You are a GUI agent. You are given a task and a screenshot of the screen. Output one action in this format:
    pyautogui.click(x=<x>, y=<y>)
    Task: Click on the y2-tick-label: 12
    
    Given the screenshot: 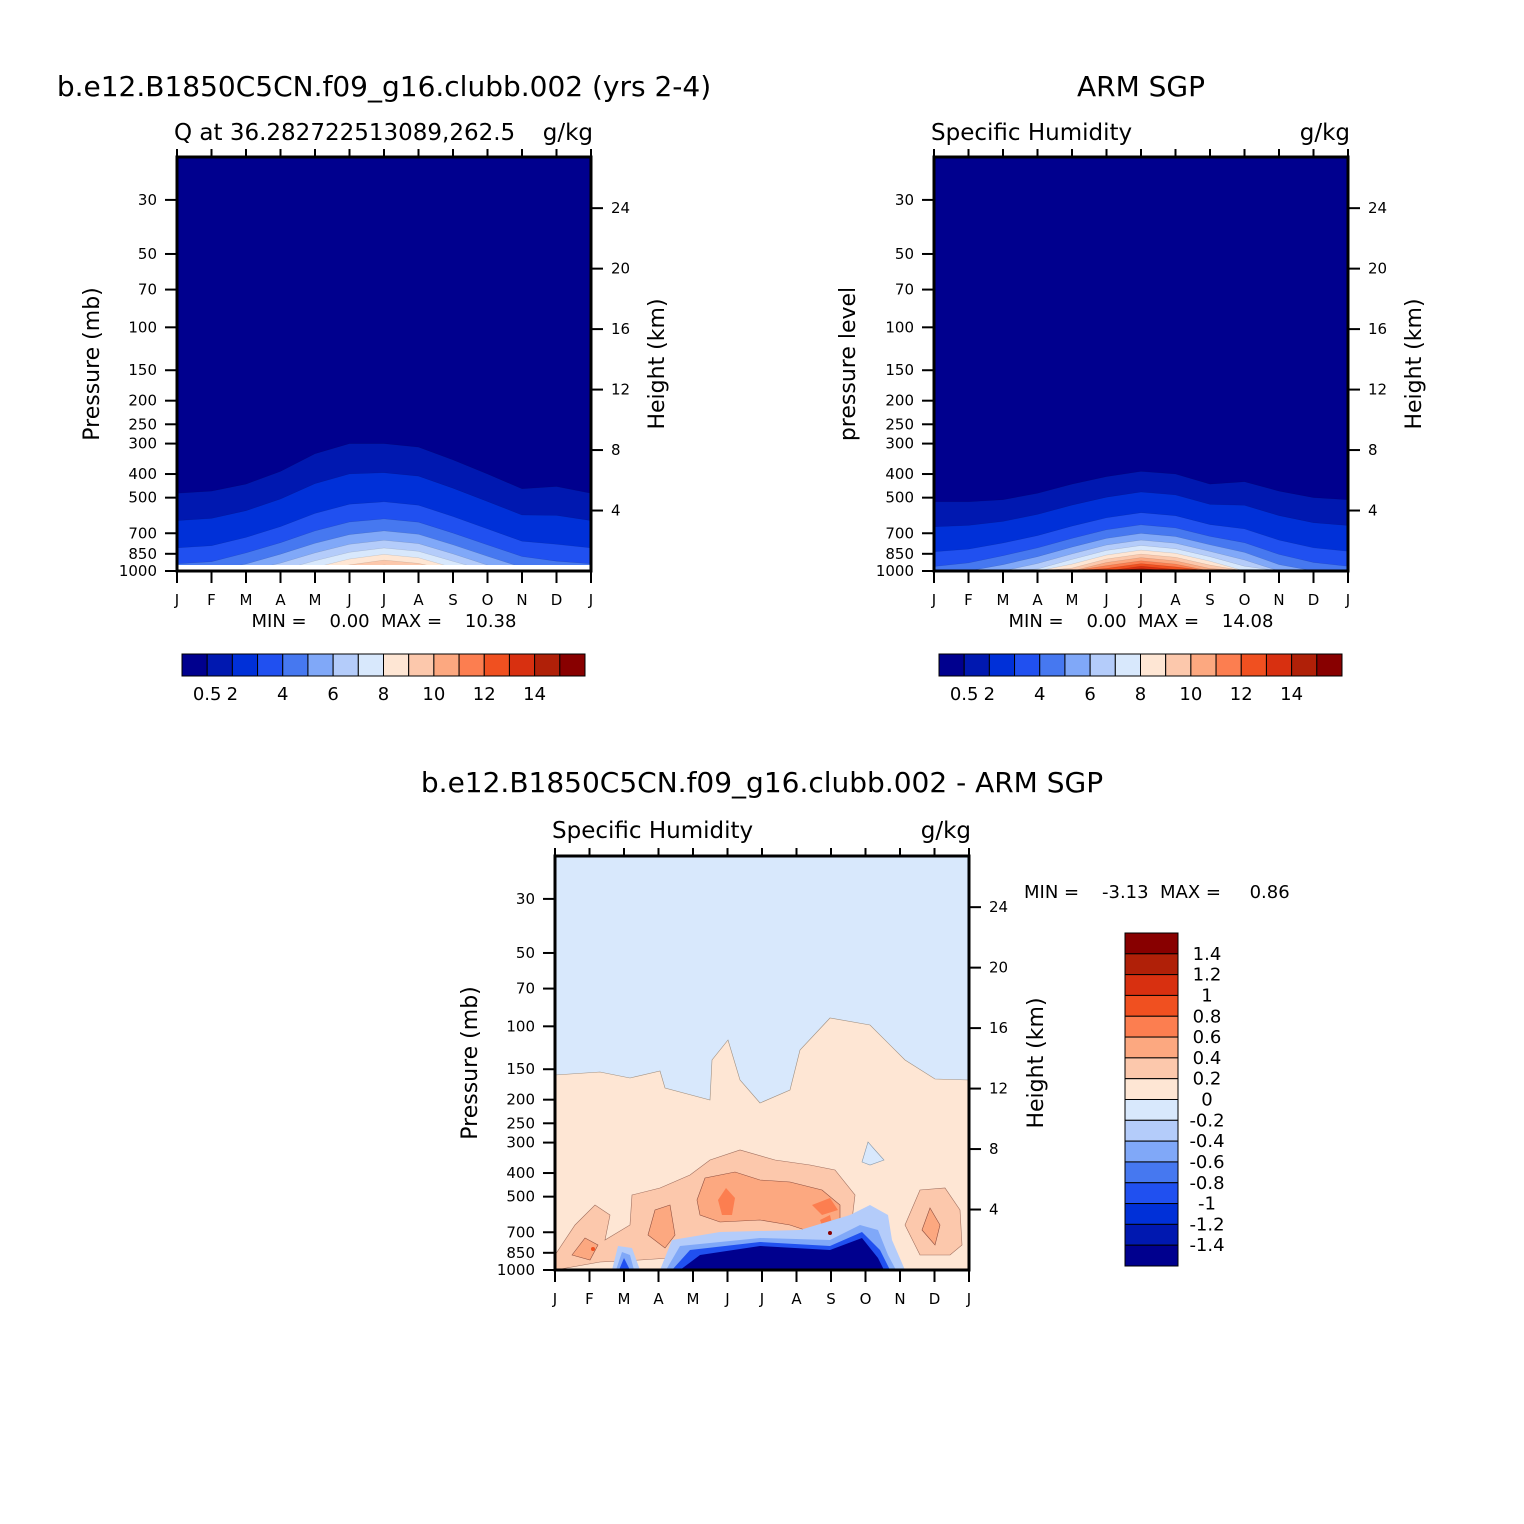 What is the action you would take?
    pyautogui.click(x=620, y=390)
    